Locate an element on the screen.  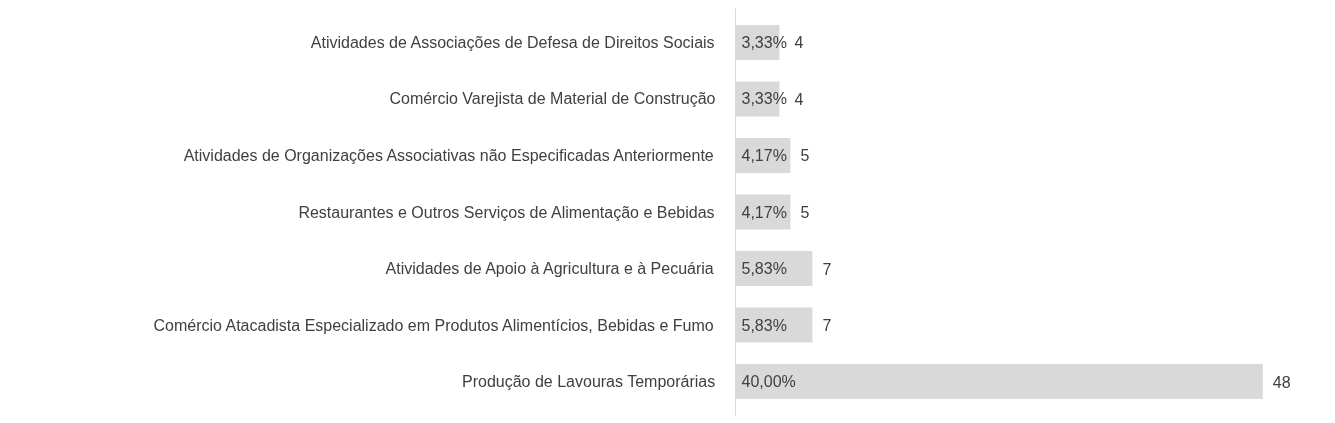
annotation: 40,00% is located at coordinates (768, 382).